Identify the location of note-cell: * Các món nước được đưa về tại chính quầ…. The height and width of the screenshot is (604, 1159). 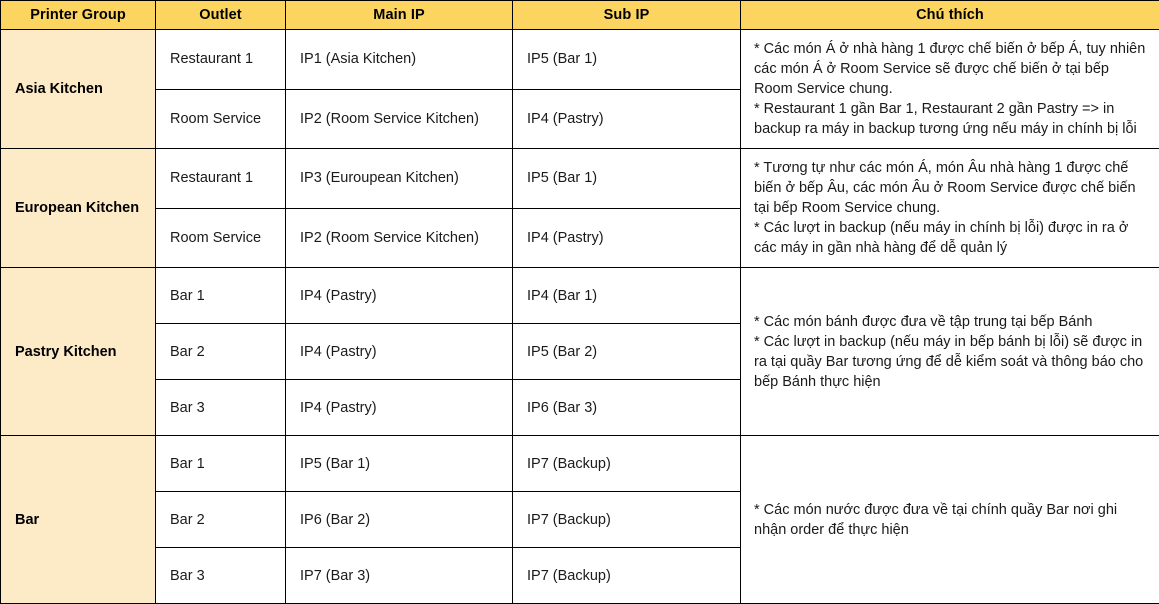
(950, 520).